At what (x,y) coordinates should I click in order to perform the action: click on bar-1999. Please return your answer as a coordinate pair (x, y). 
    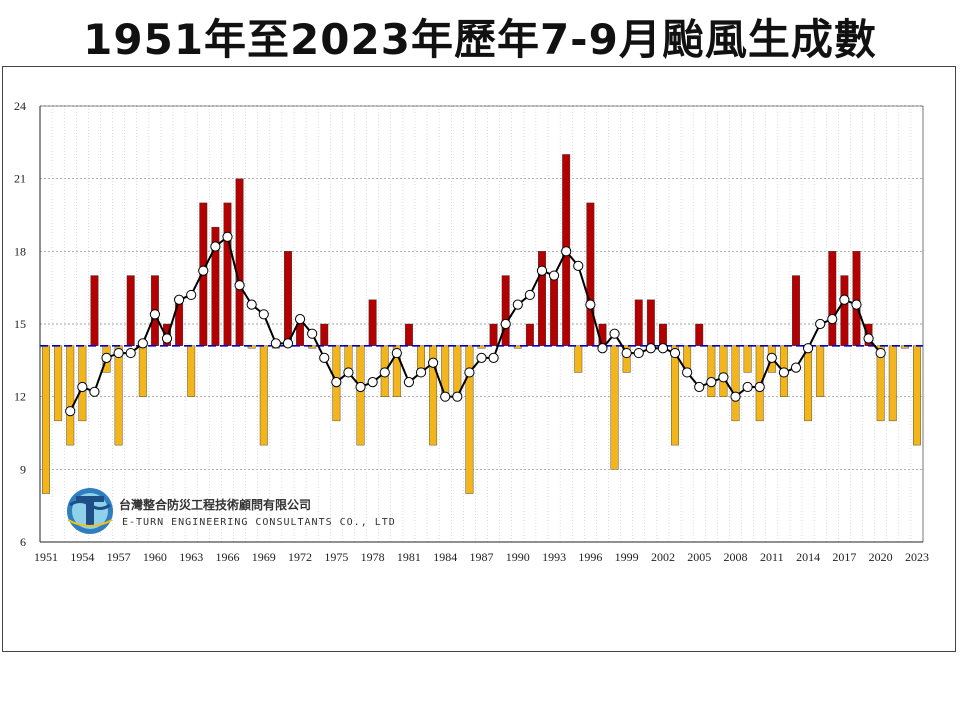
    Looking at the image, I should click on (626, 359).